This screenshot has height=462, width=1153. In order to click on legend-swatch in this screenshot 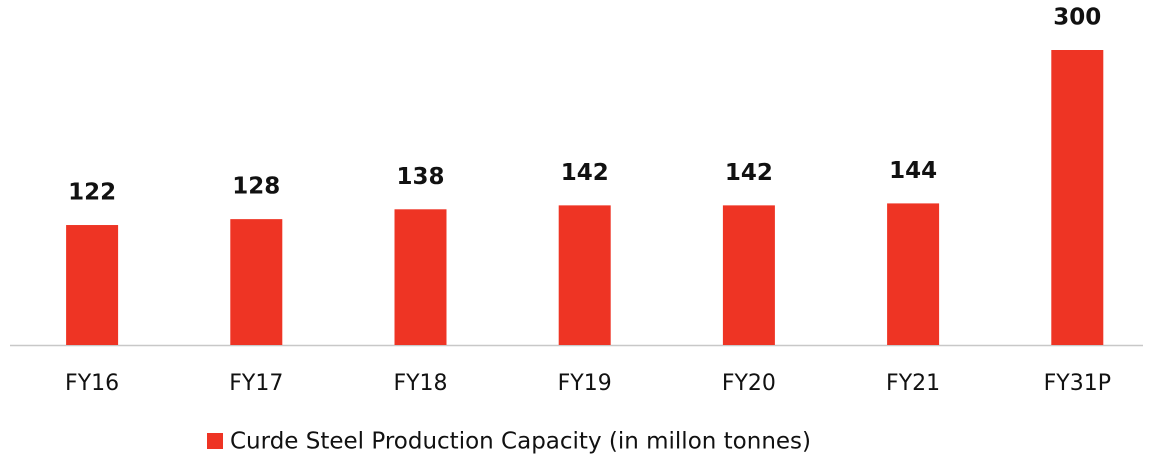, I will do `click(215, 441)`.